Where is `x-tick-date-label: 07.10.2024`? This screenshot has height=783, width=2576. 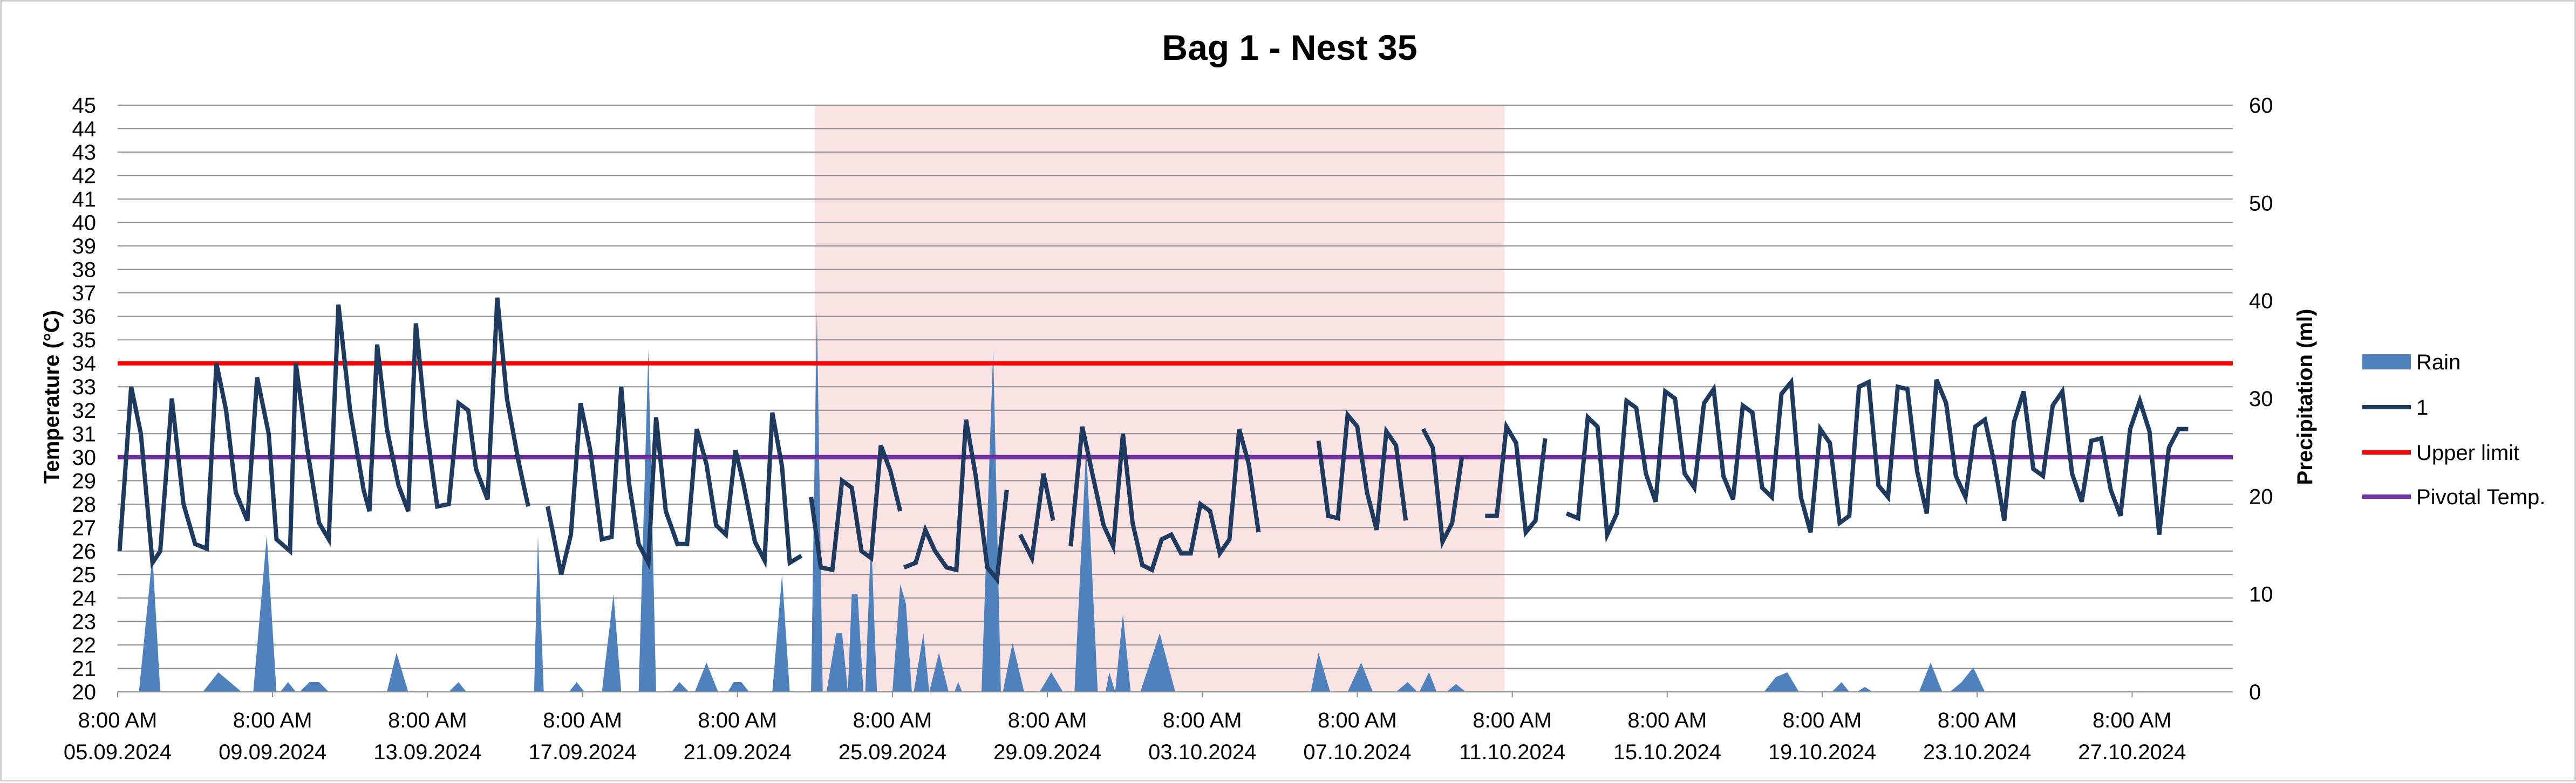
x-tick-date-label: 07.10.2024 is located at coordinates (1357, 752).